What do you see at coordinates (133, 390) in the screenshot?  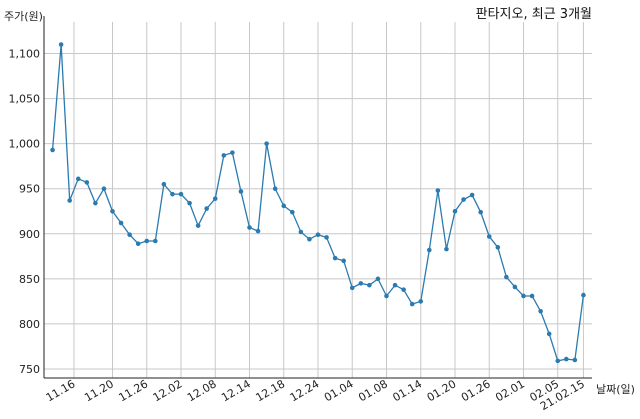 I see `x-tick-label: 11.26` at bounding box center [133, 390].